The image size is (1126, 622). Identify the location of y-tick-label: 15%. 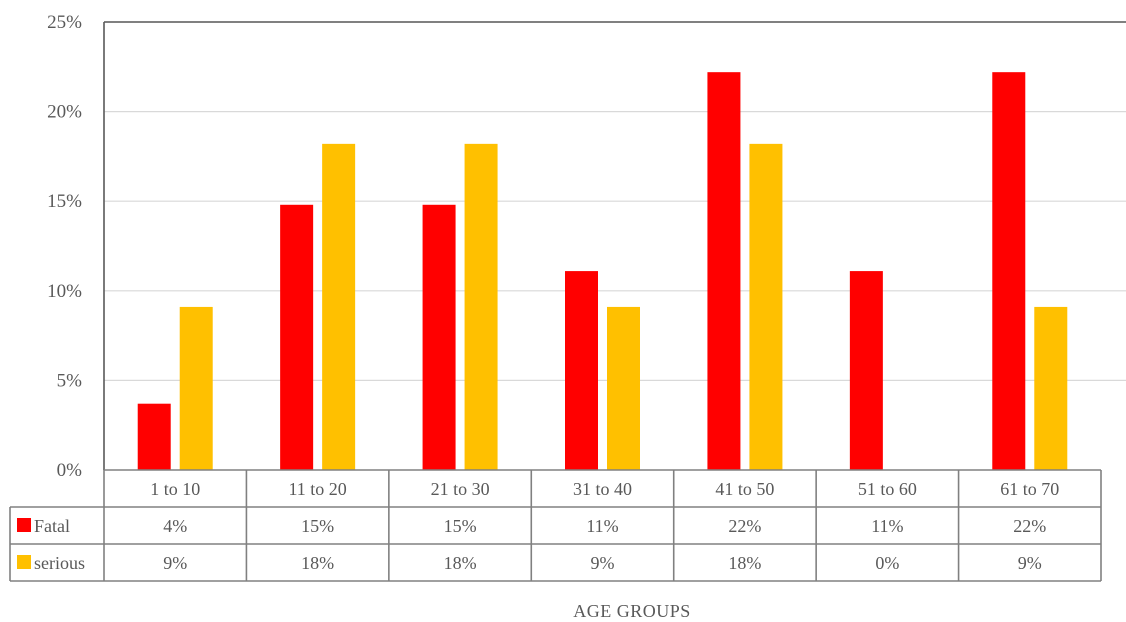
(64, 201).